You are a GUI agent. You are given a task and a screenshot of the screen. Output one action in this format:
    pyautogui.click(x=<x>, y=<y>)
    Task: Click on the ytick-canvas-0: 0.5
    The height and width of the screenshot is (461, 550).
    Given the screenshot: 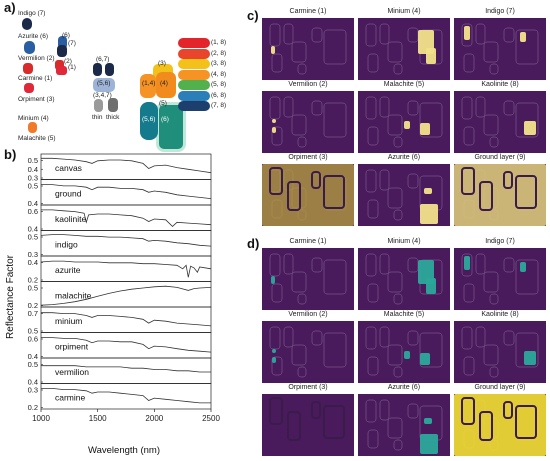 What is the action you would take?
    pyautogui.click(x=33, y=160)
    